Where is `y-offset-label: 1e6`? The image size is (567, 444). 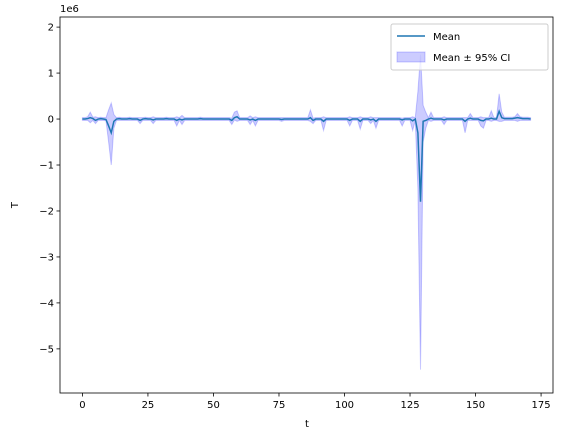 y-offset-label: 1e6 is located at coordinates (69, 9).